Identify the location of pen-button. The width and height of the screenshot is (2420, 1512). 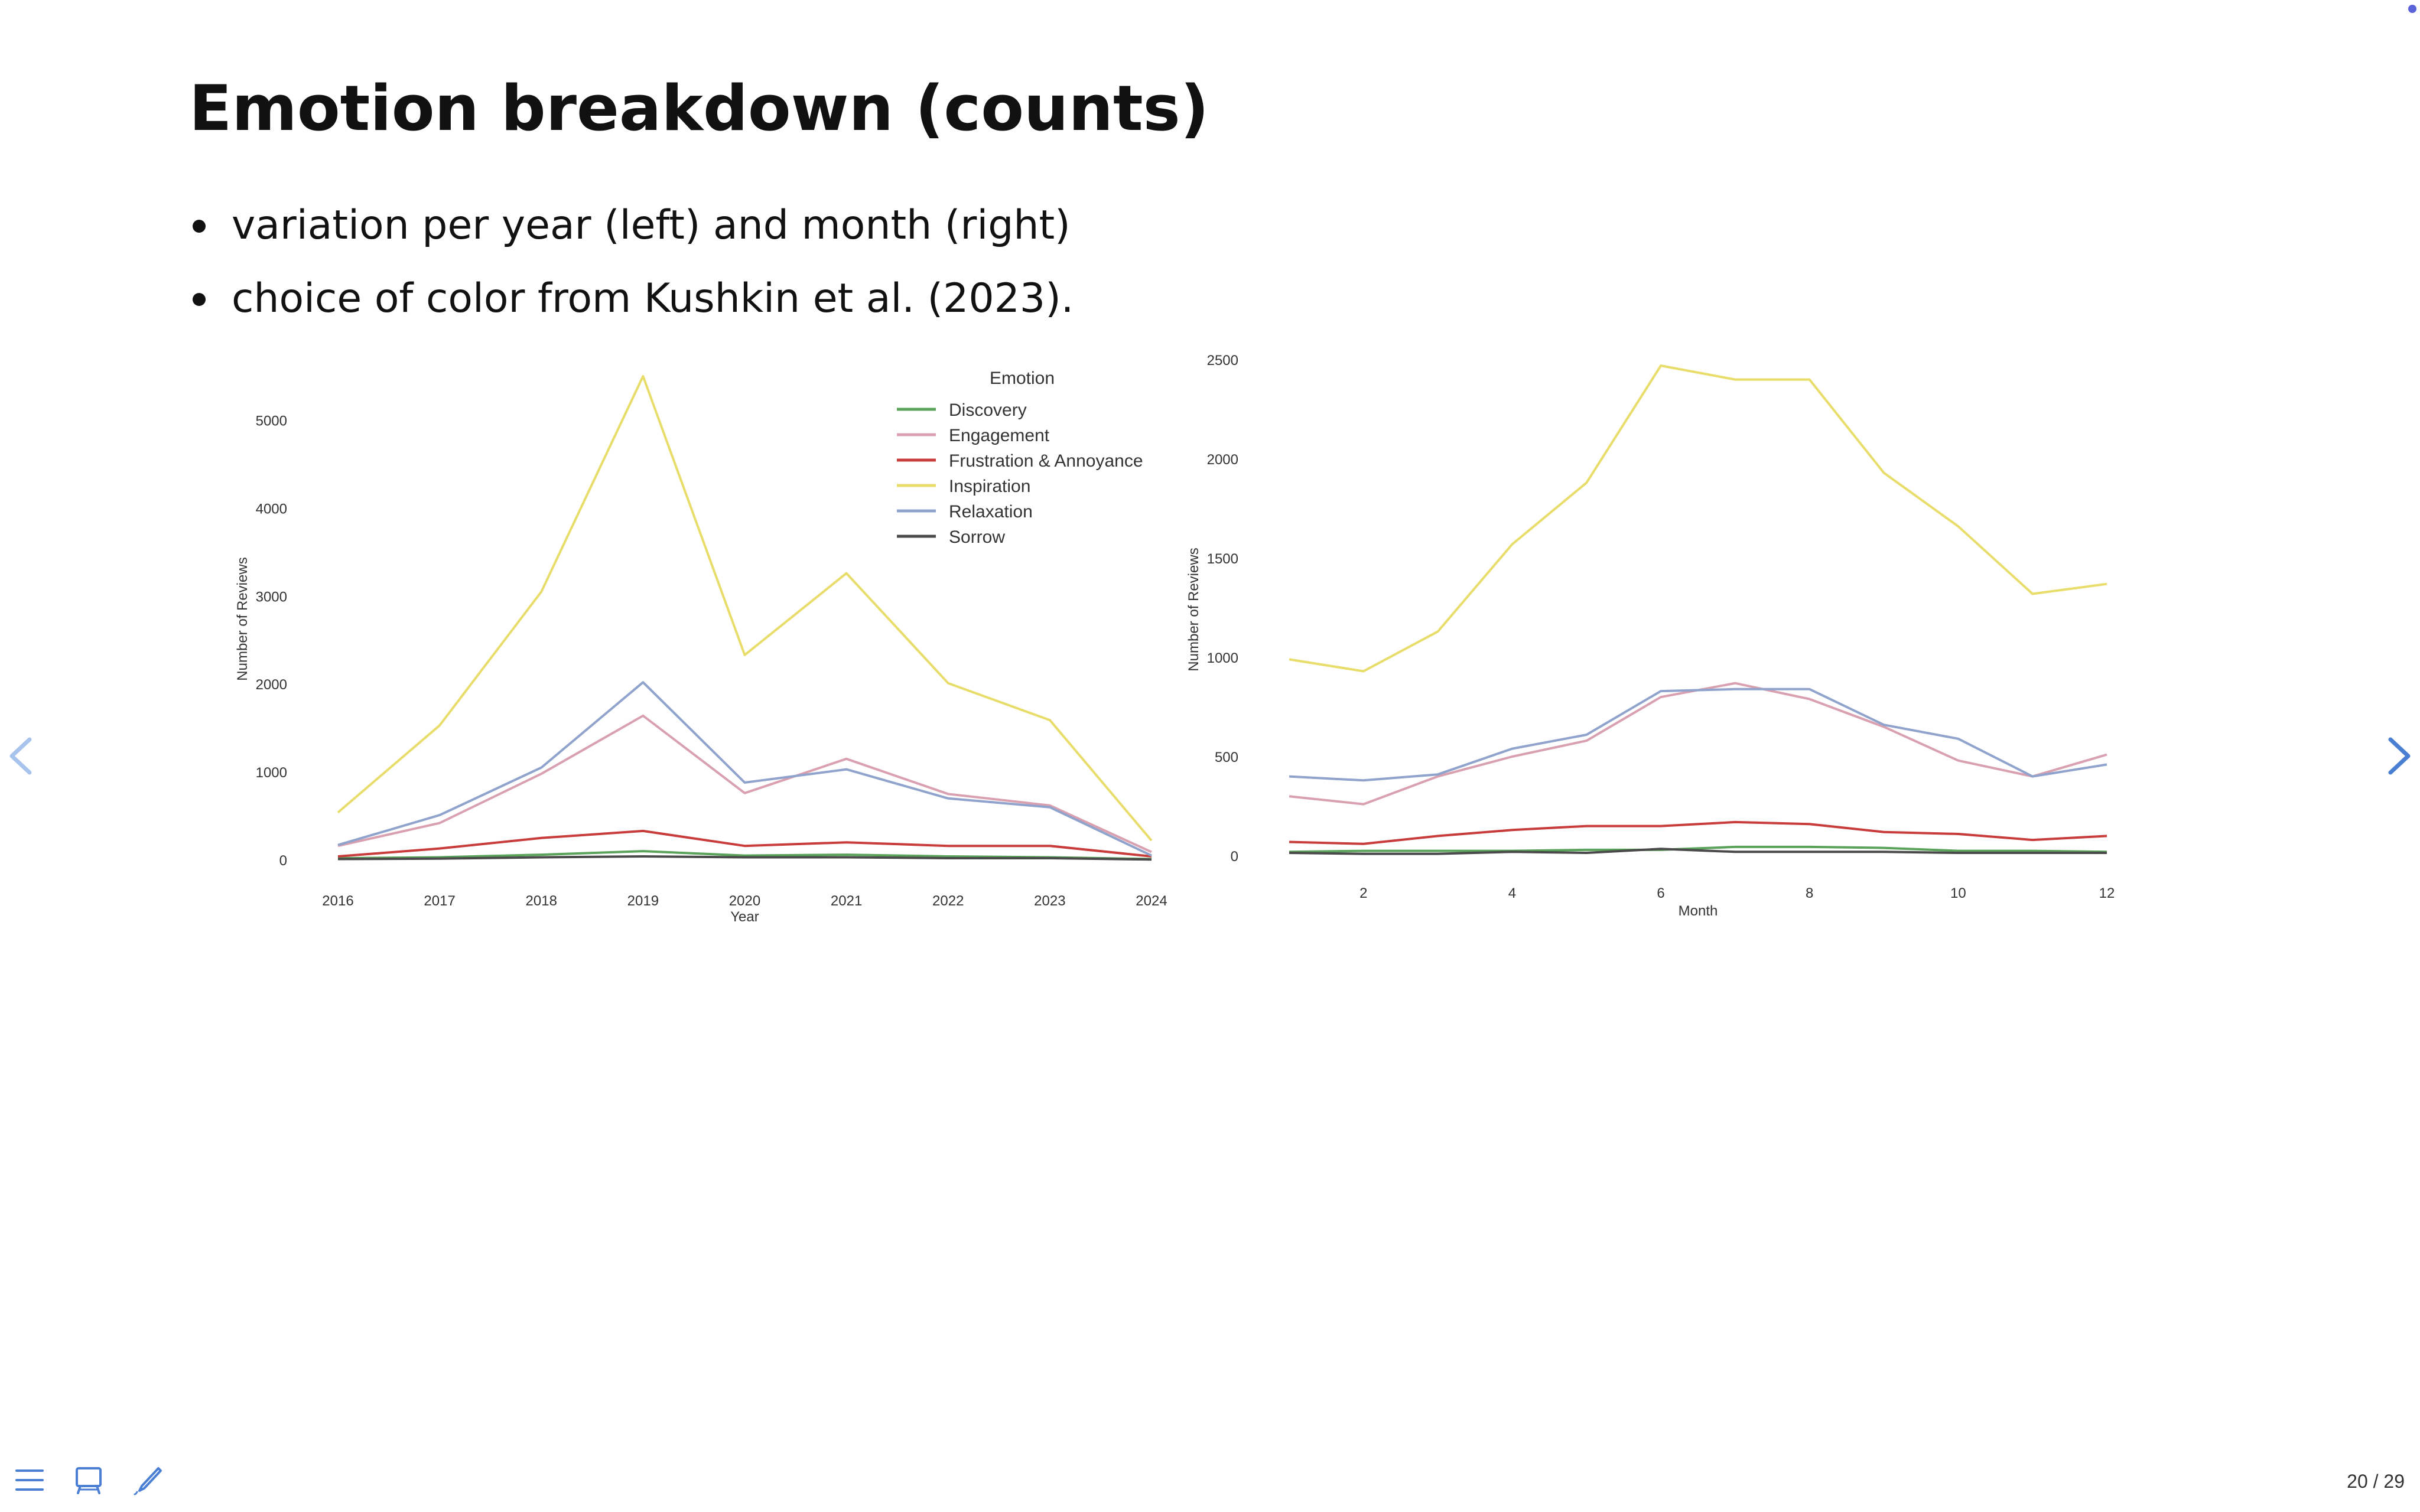
(147, 1480).